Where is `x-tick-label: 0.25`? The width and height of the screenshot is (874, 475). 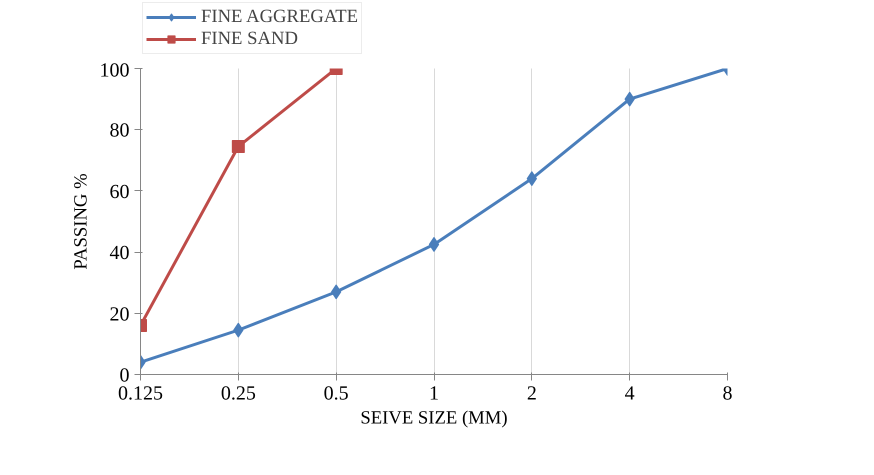
x-tick-label: 0.25 is located at coordinates (238, 393).